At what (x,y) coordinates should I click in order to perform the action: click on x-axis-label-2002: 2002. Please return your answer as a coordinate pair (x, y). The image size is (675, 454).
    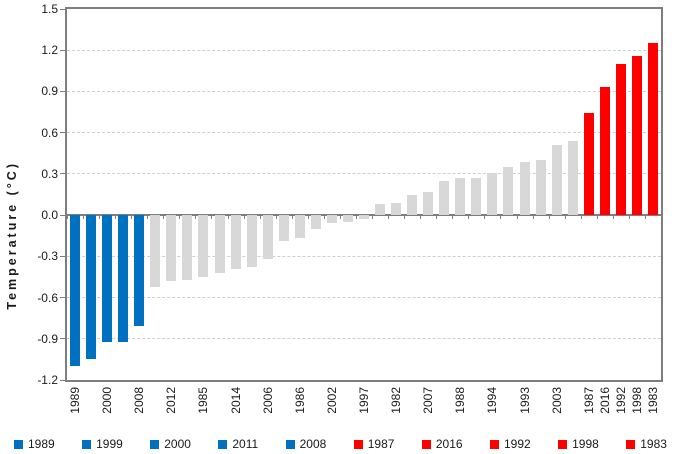
    Looking at the image, I should click on (332, 409).